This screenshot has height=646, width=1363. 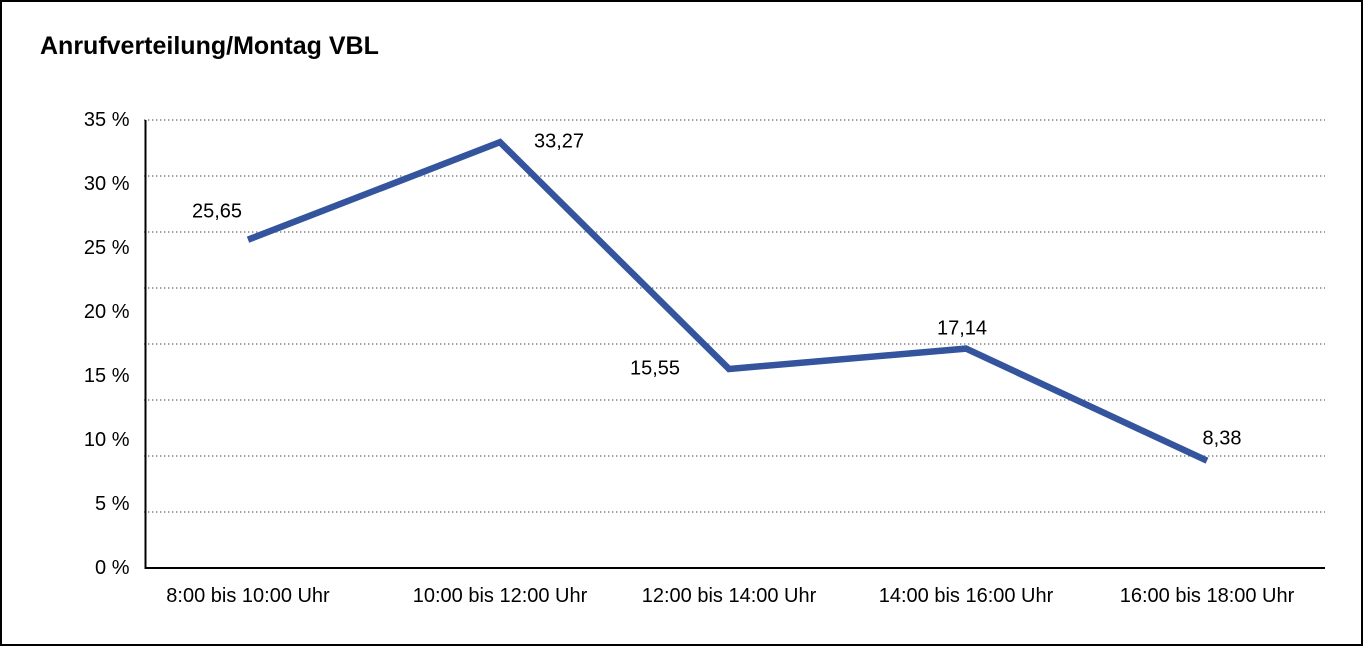 I want to click on data-point-label: 33,27, so click(x=559, y=141).